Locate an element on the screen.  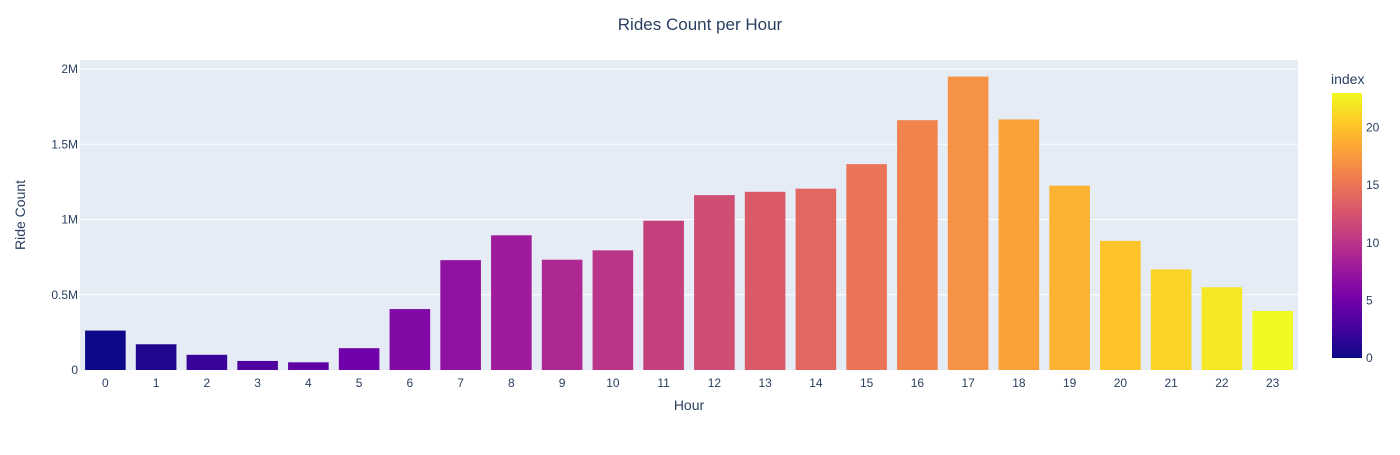
colorbar-ticks: 0 5 10 15 20 is located at coordinates (1373, 243).